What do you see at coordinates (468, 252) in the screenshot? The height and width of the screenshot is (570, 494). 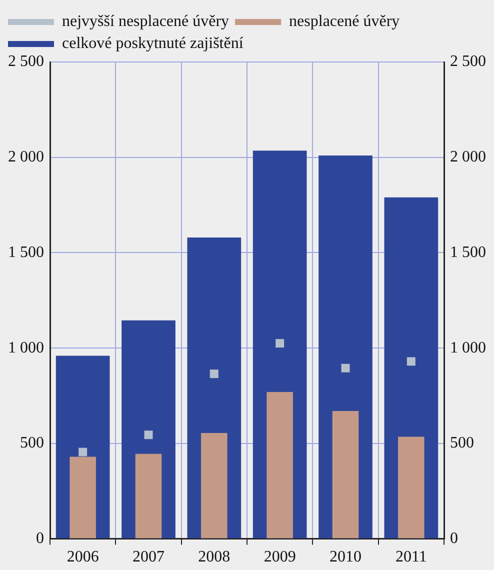 I see `y2-tick-label: 1 500` at bounding box center [468, 252].